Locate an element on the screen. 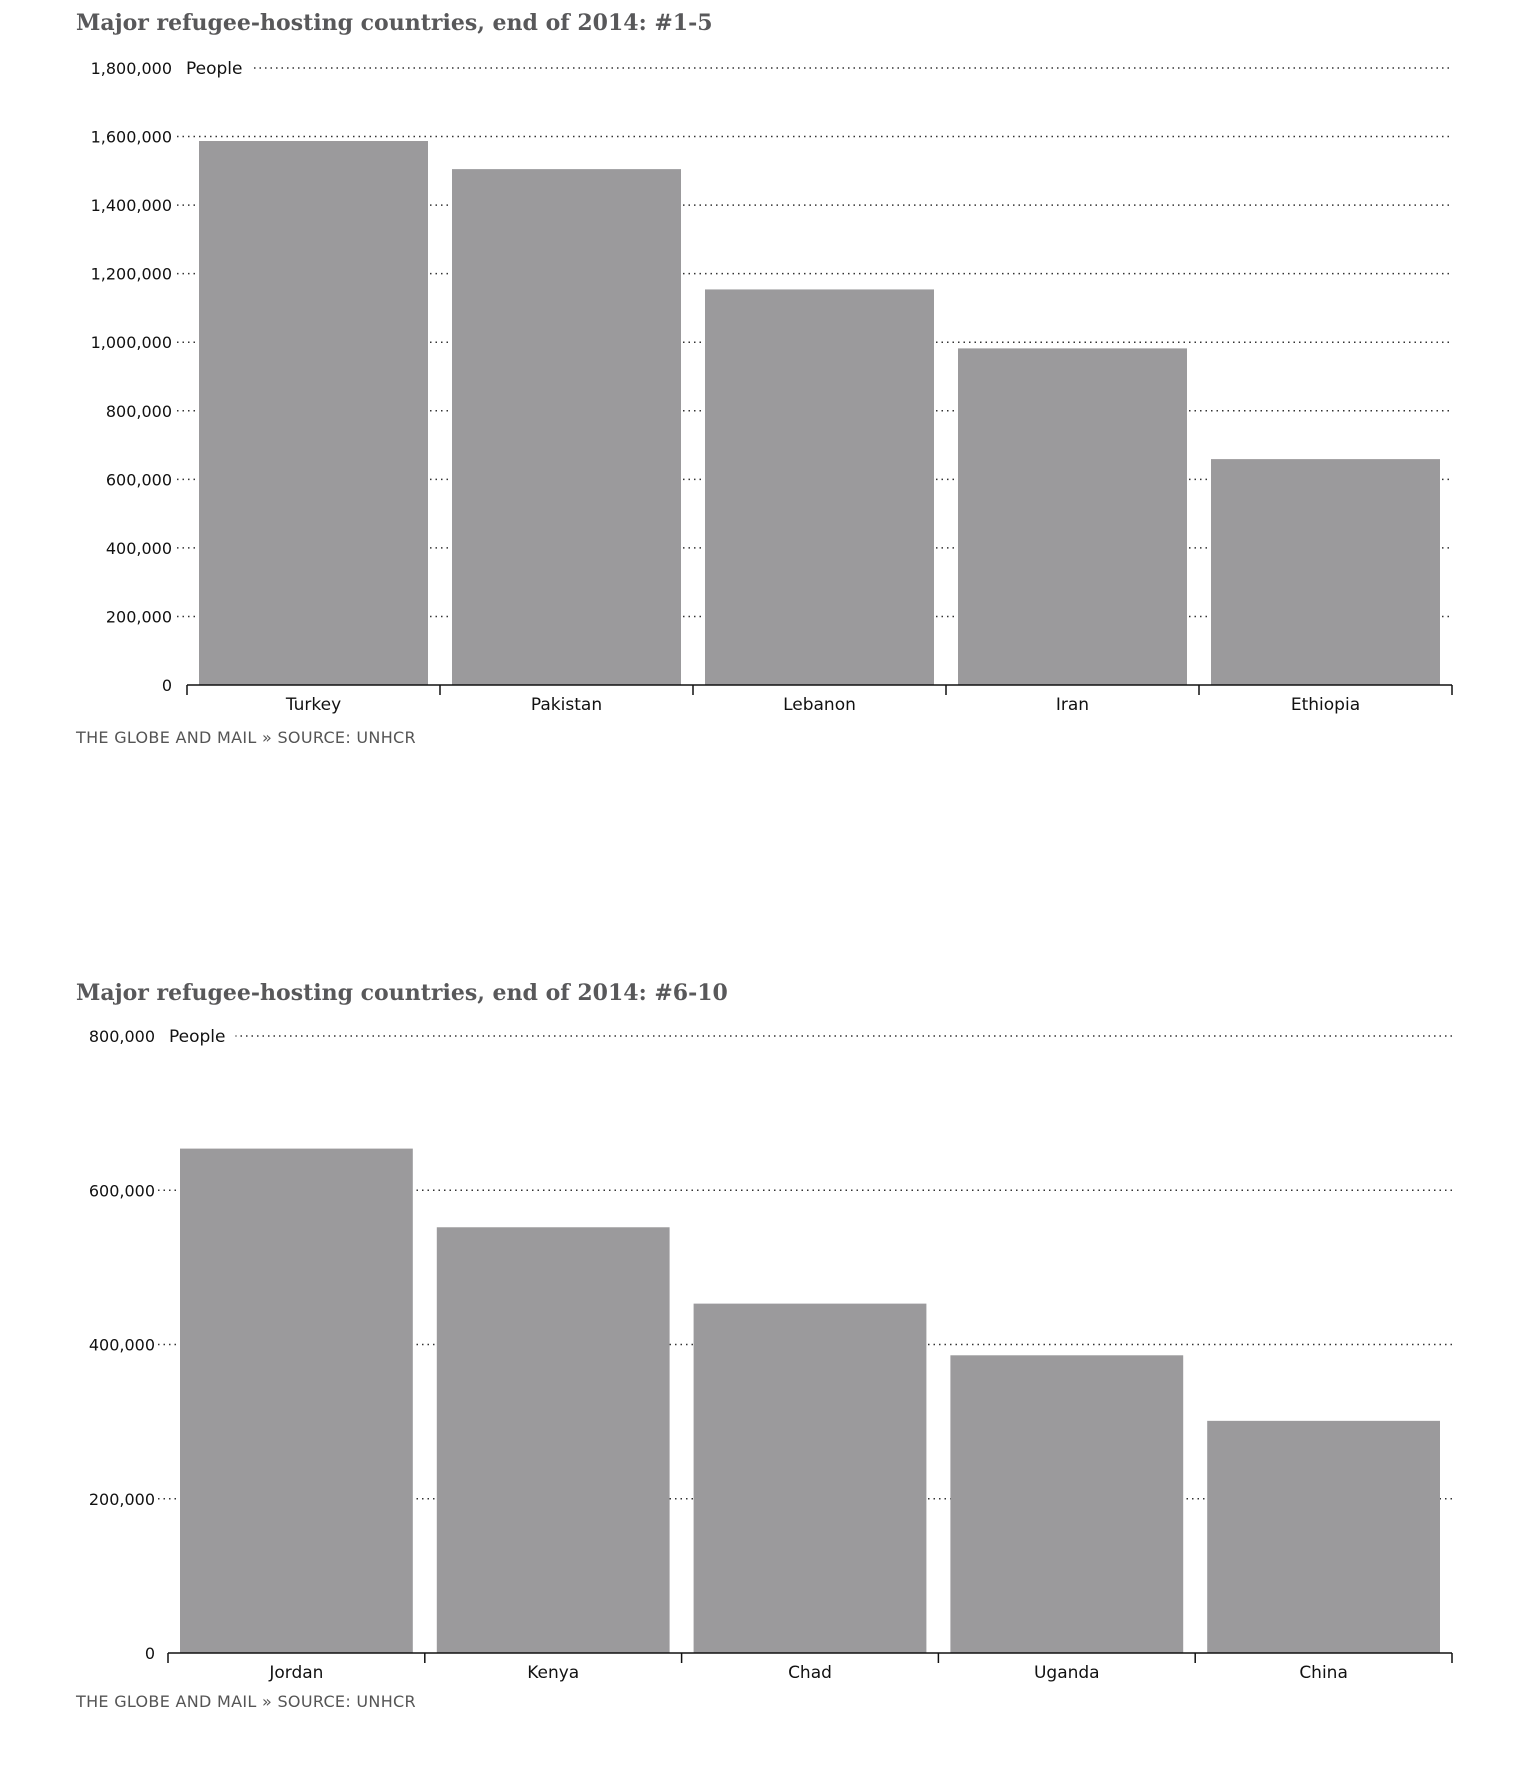  x-category-label: Kenya is located at coordinates (553, 1673).